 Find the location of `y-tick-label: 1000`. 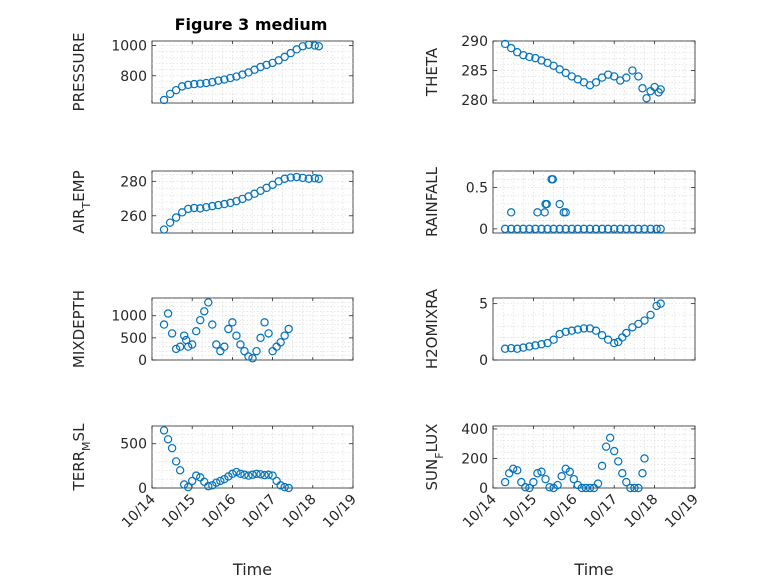

y-tick-label: 1000 is located at coordinates (129, 317).